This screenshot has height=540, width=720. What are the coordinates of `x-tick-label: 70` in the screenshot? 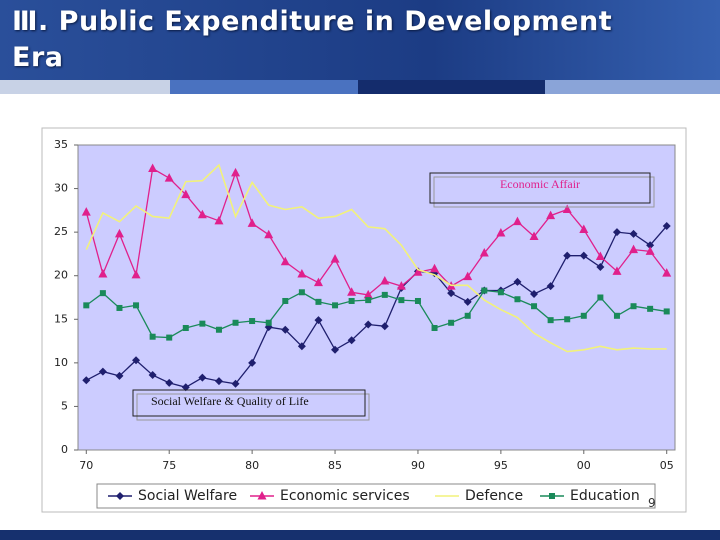 It's located at (86, 465).